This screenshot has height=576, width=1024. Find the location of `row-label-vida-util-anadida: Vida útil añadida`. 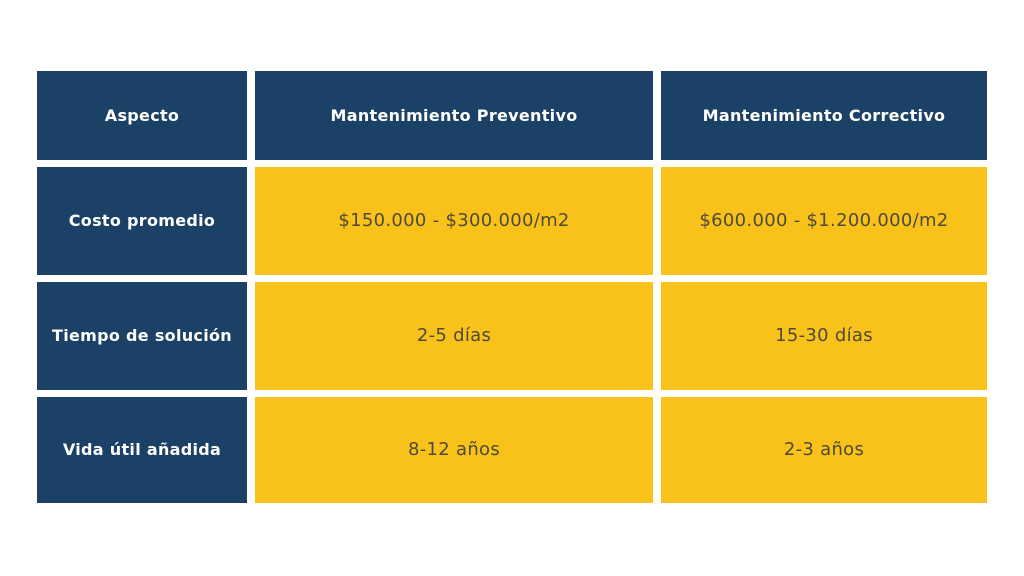

row-label-vida-util-anadida: Vida útil añadida is located at coordinates (142, 450).